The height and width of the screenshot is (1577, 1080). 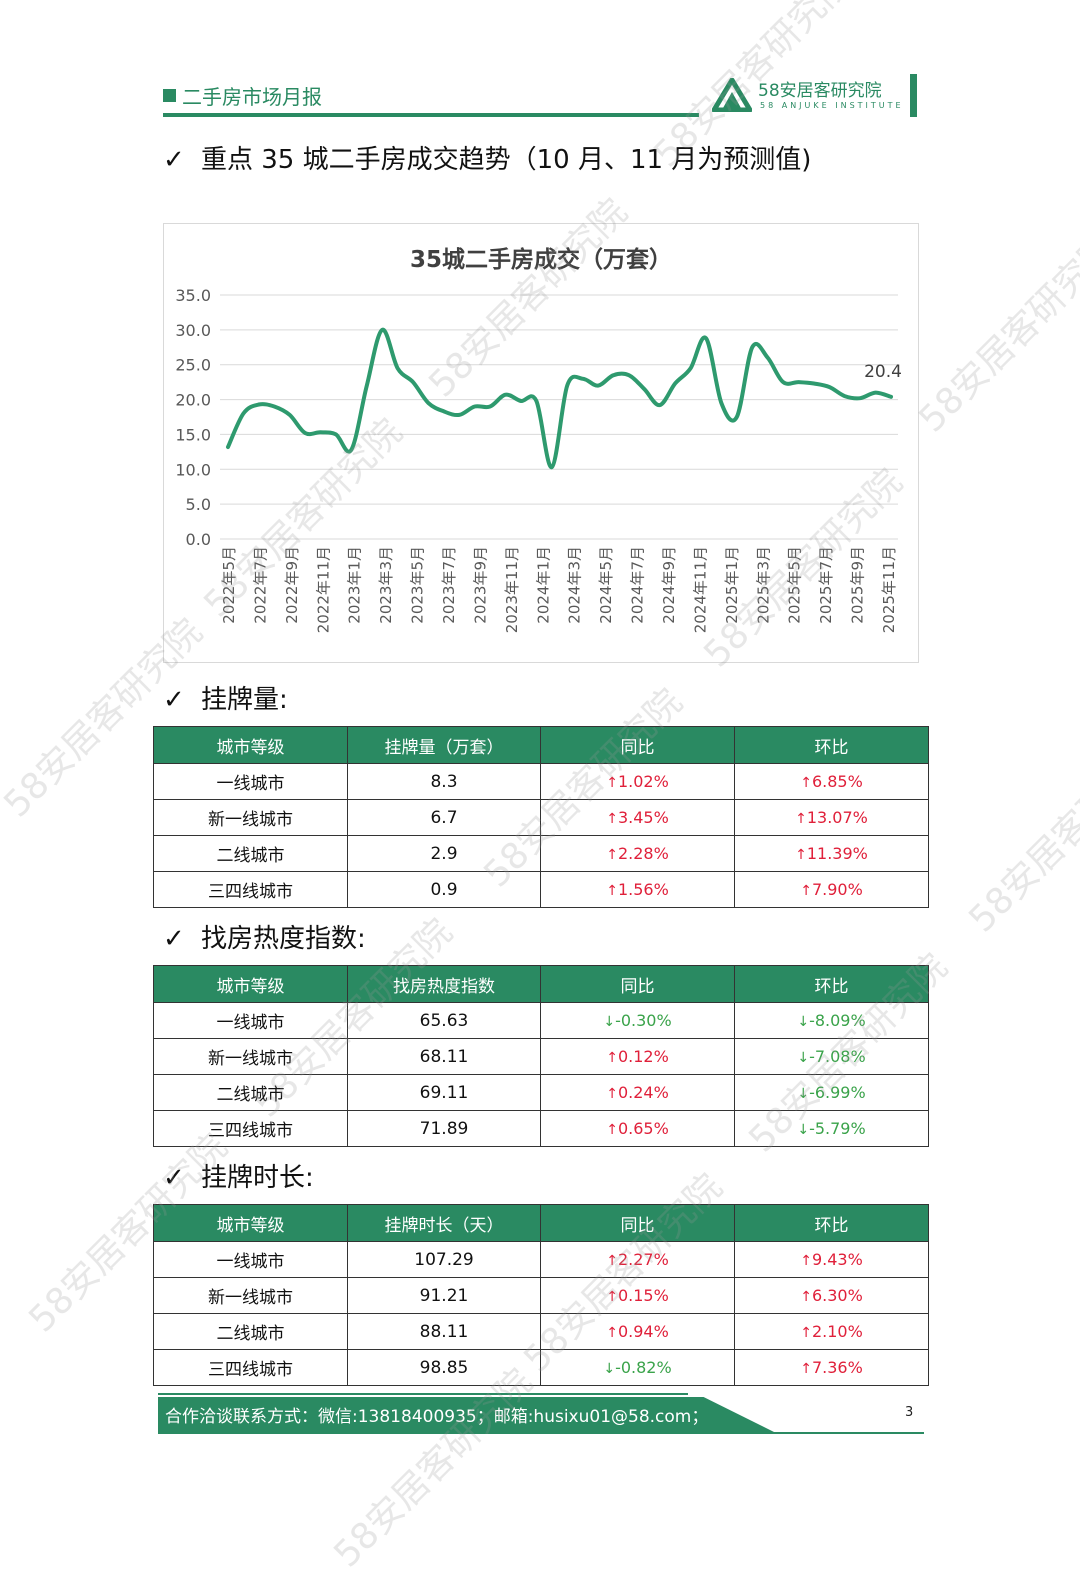 I want to click on table-cell: -5.79%, so click(x=831, y=1128).